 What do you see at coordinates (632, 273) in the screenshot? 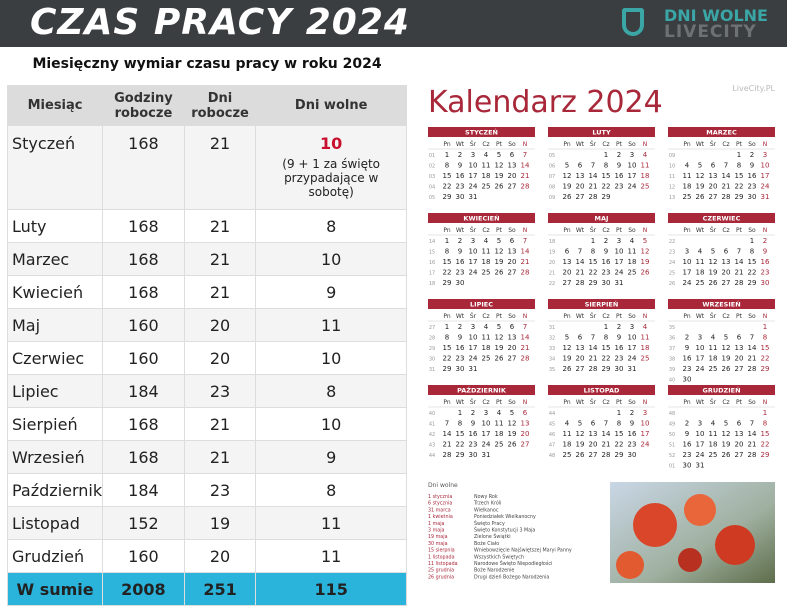
I see `day: 25` at bounding box center [632, 273].